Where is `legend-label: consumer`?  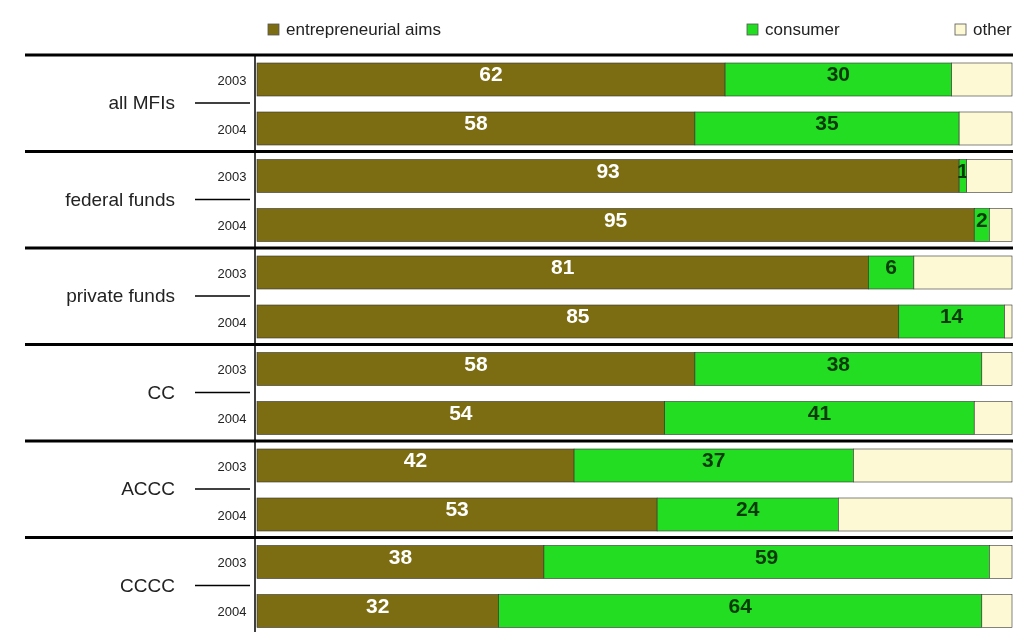 legend-label: consumer is located at coordinates (802, 29).